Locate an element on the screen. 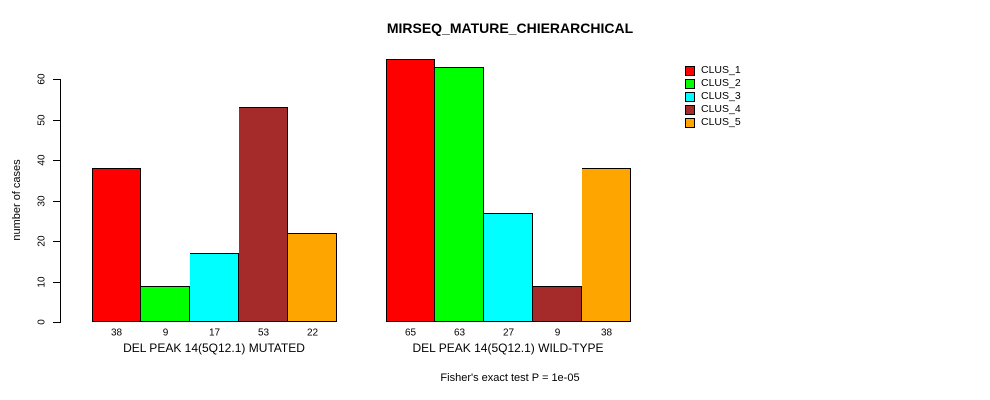 The image size is (990, 400). bar-value-label: 63 is located at coordinates (459, 333).